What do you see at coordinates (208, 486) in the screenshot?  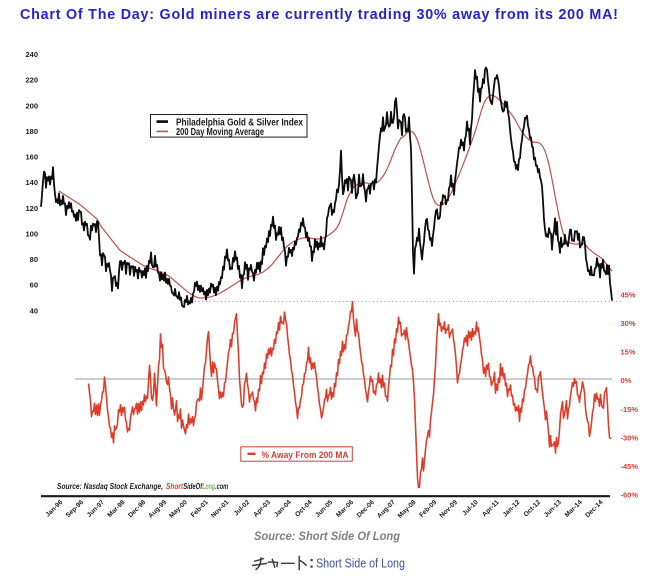 I see `svg-text: Long` at bounding box center [208, 486].